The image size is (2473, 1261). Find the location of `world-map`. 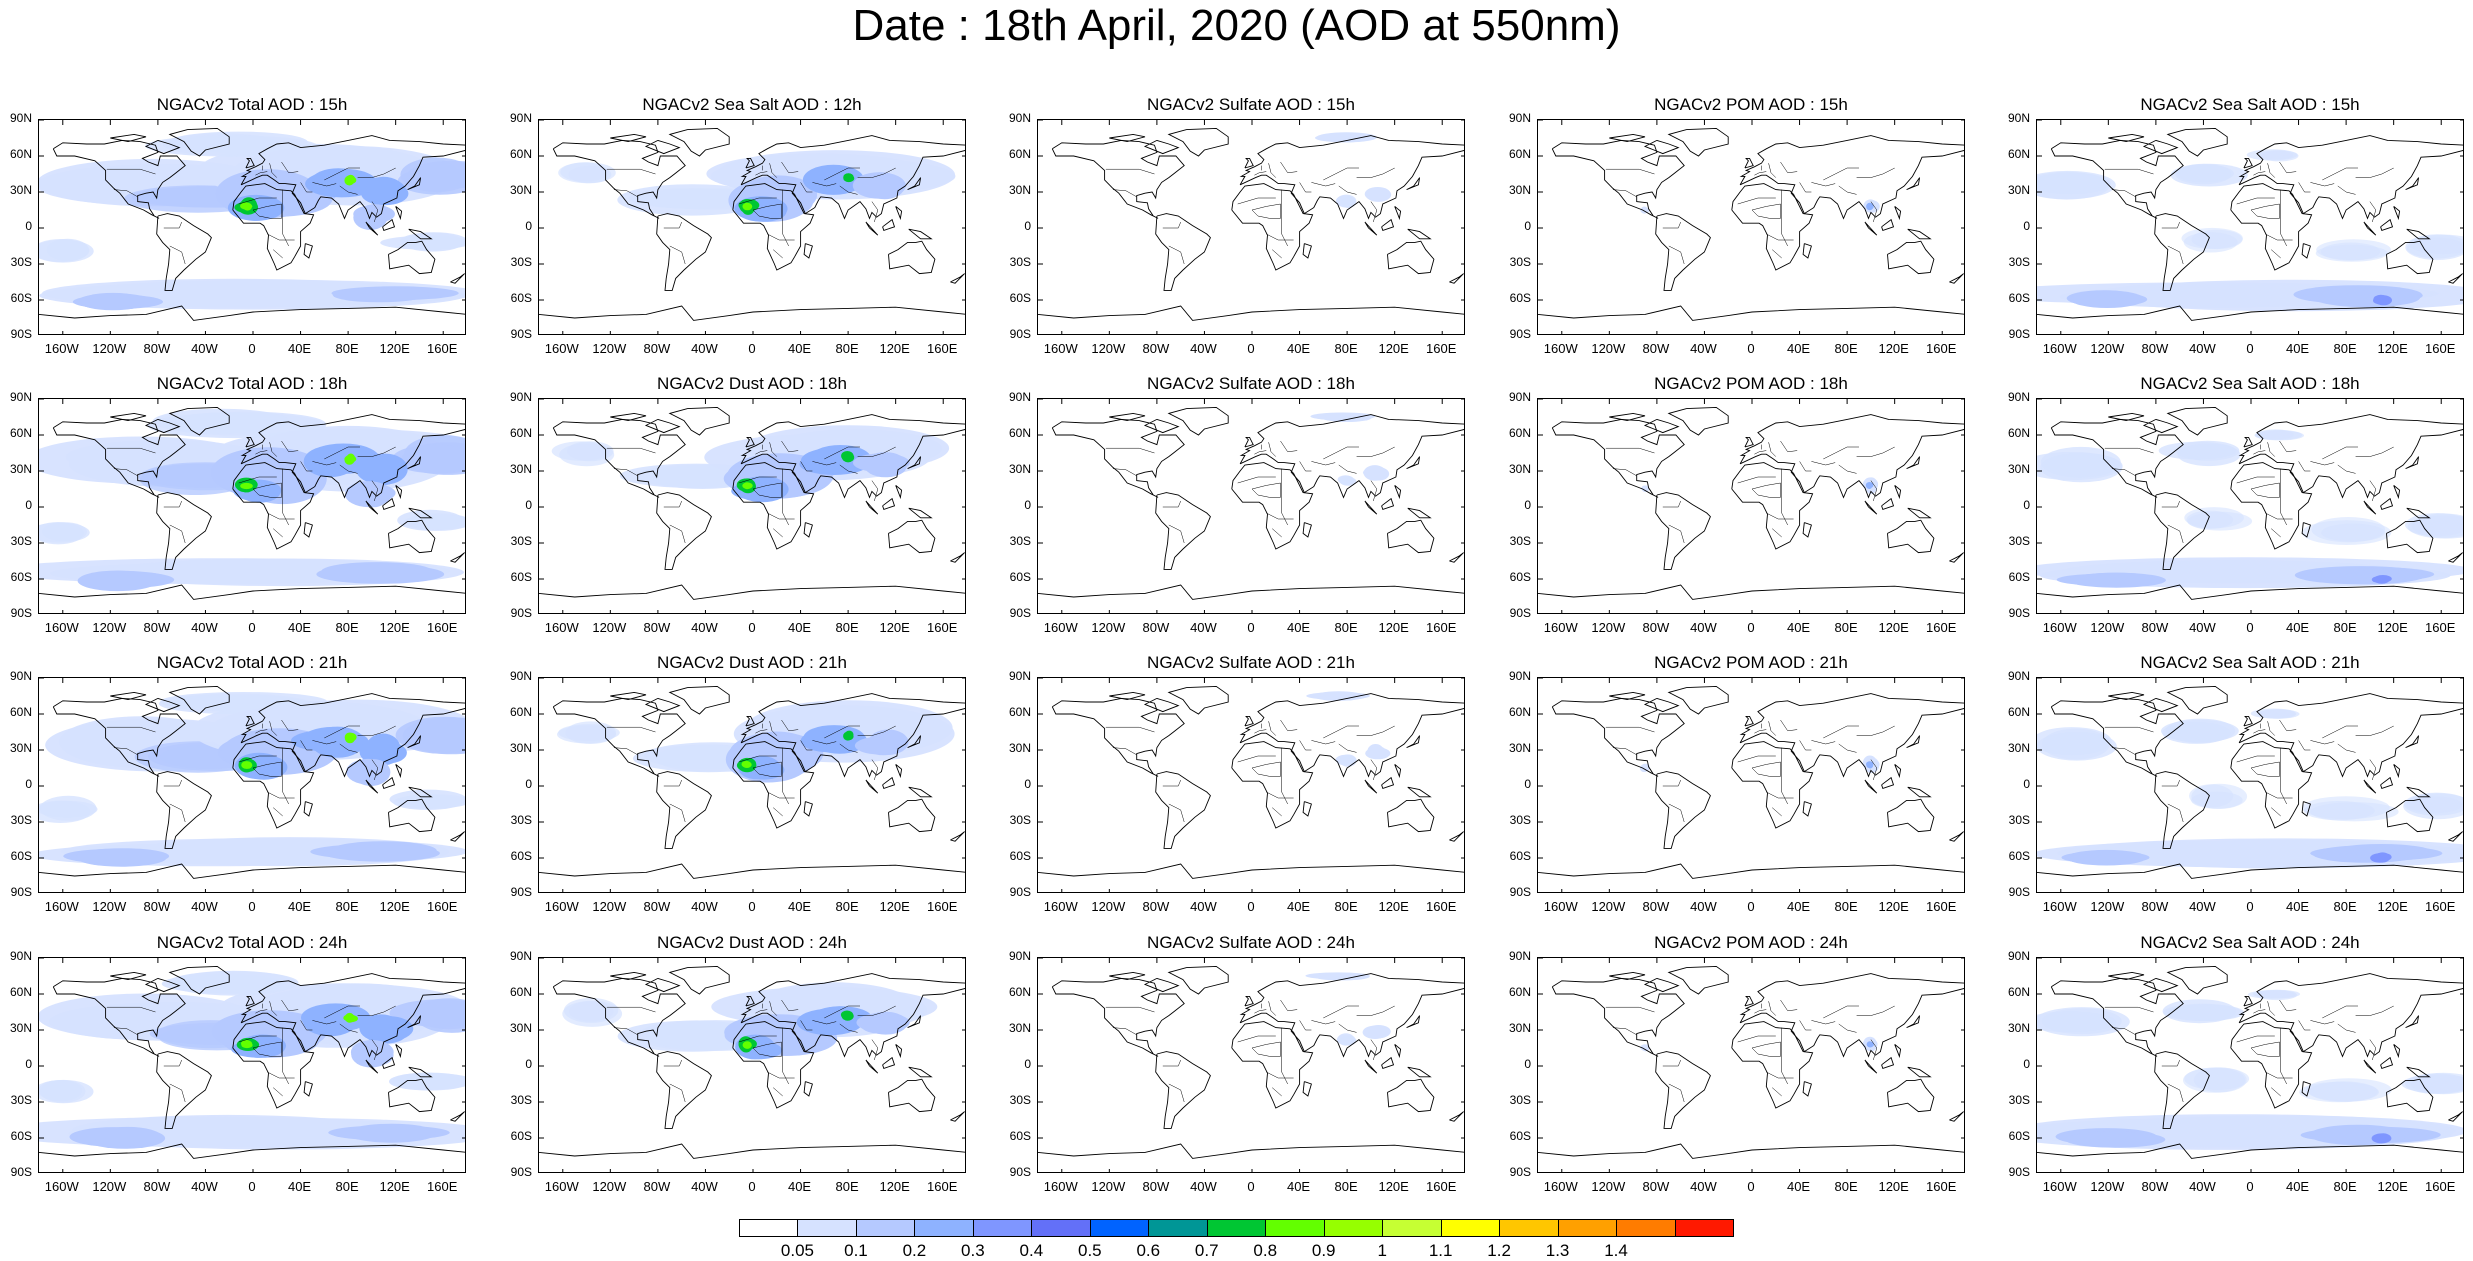

world-map is located at coordinates (1751, 506).